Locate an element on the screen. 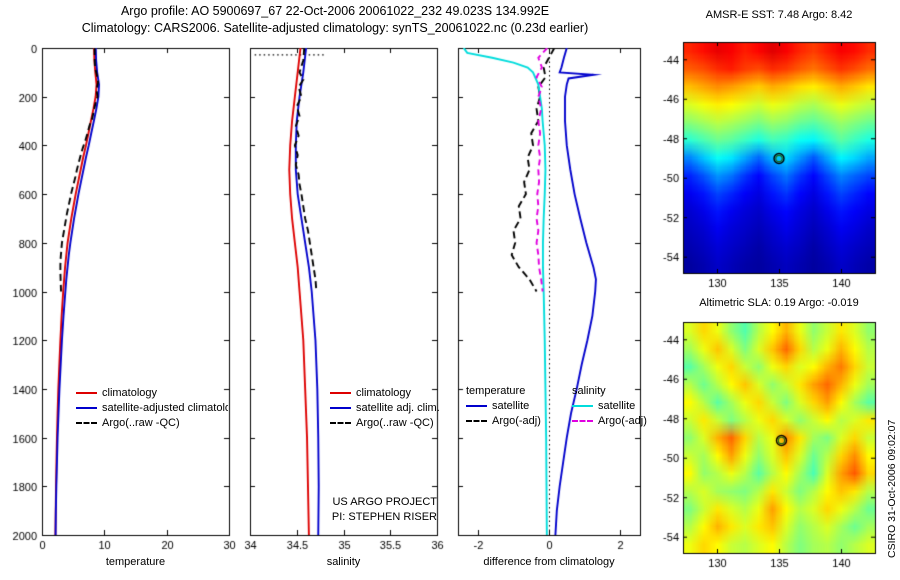  temp-argo-line-swatch is located at coordinates (476, 421).